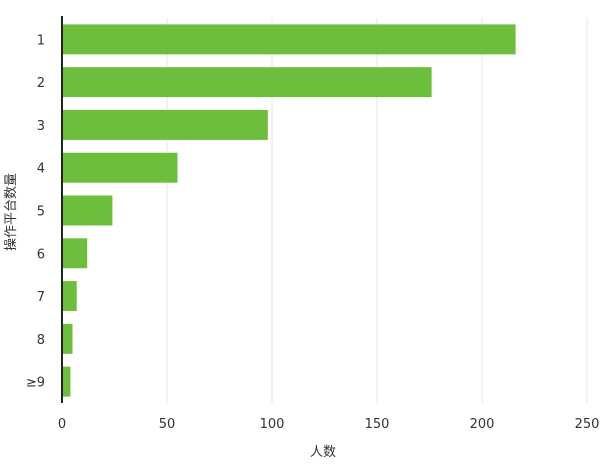  What do you see at coordinates (35, 211) in the screenshot?
I see `y-tick-labels: 1 2 3 4 5 6 7 8 ≥9` at bounding box center [35, 211].